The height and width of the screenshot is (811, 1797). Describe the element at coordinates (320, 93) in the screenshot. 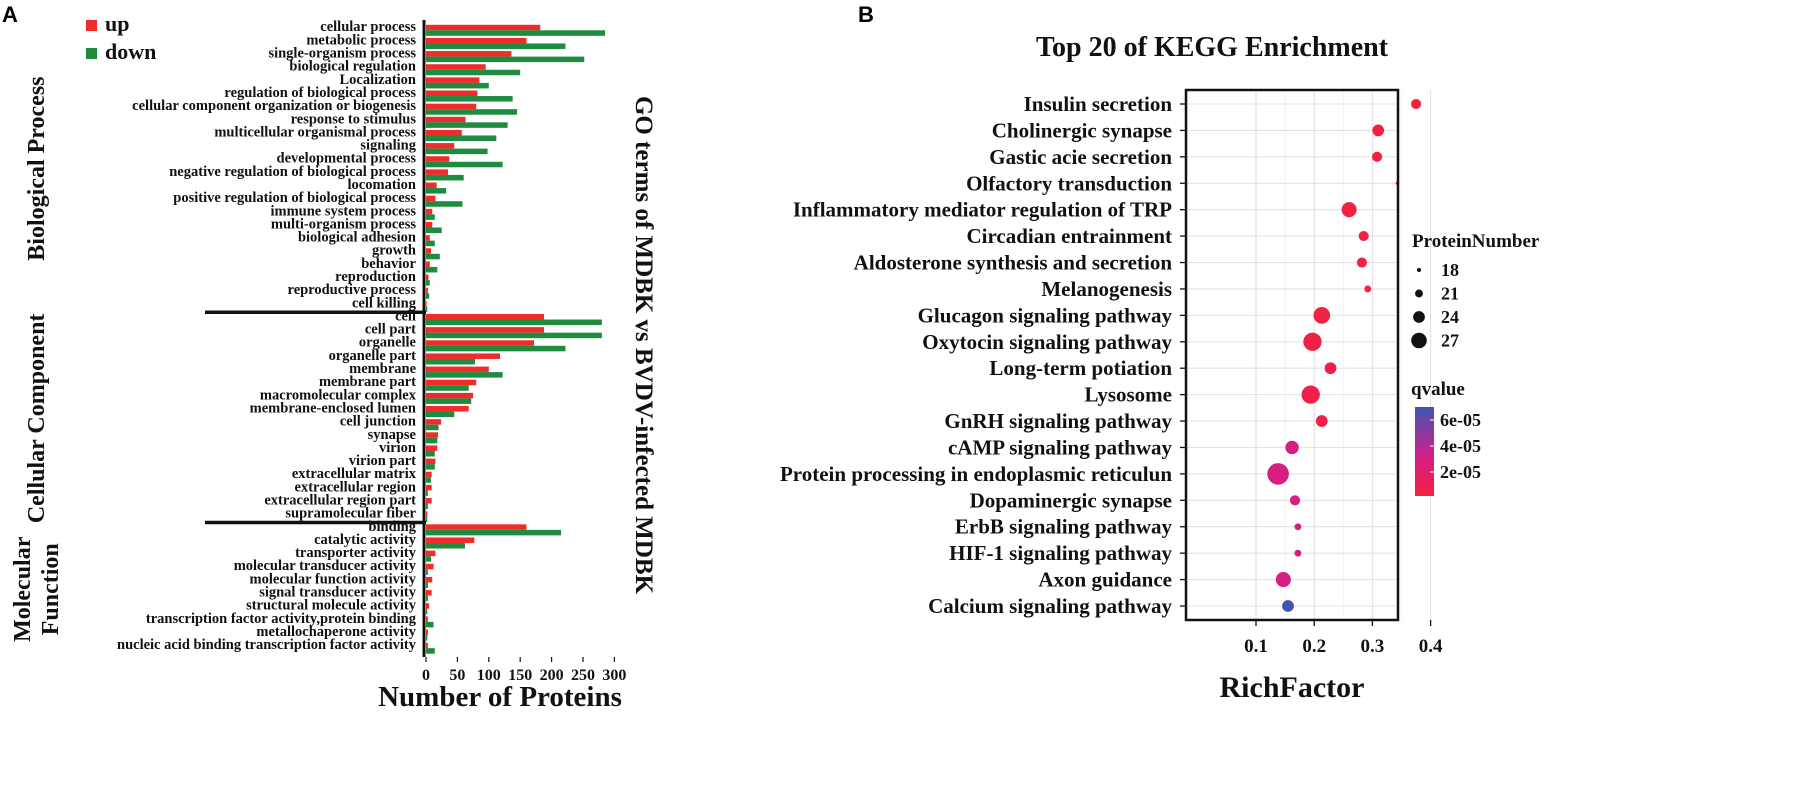

I see `go-term-label: regulation of biological process` at that location.